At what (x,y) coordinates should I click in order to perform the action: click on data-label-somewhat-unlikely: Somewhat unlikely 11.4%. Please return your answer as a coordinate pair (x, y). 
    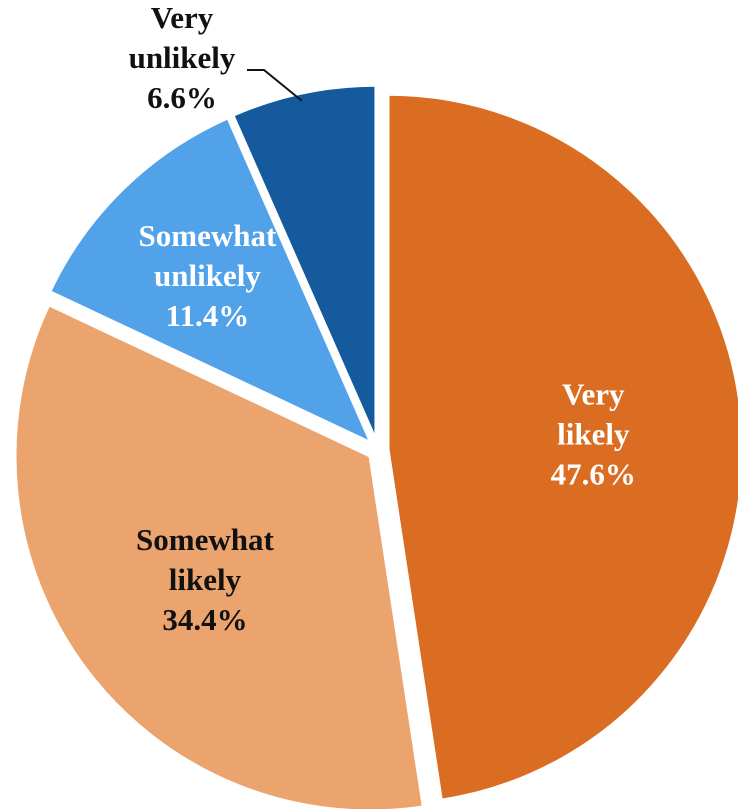
    Looking at the image, I should click on (208, 275).